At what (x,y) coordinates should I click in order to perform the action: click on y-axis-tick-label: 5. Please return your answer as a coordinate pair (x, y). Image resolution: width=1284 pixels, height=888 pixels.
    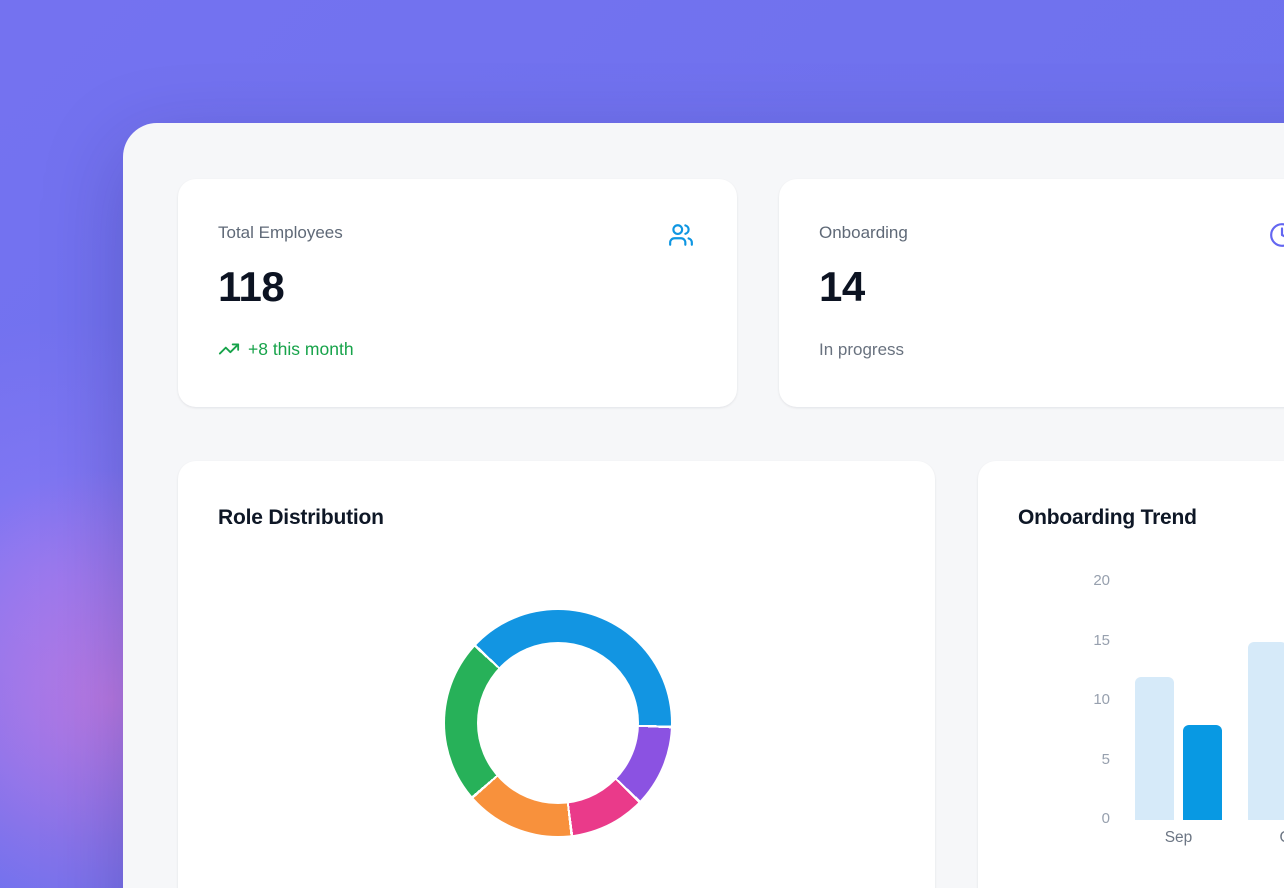
    Looking at the image, I should click on (1105, 759).